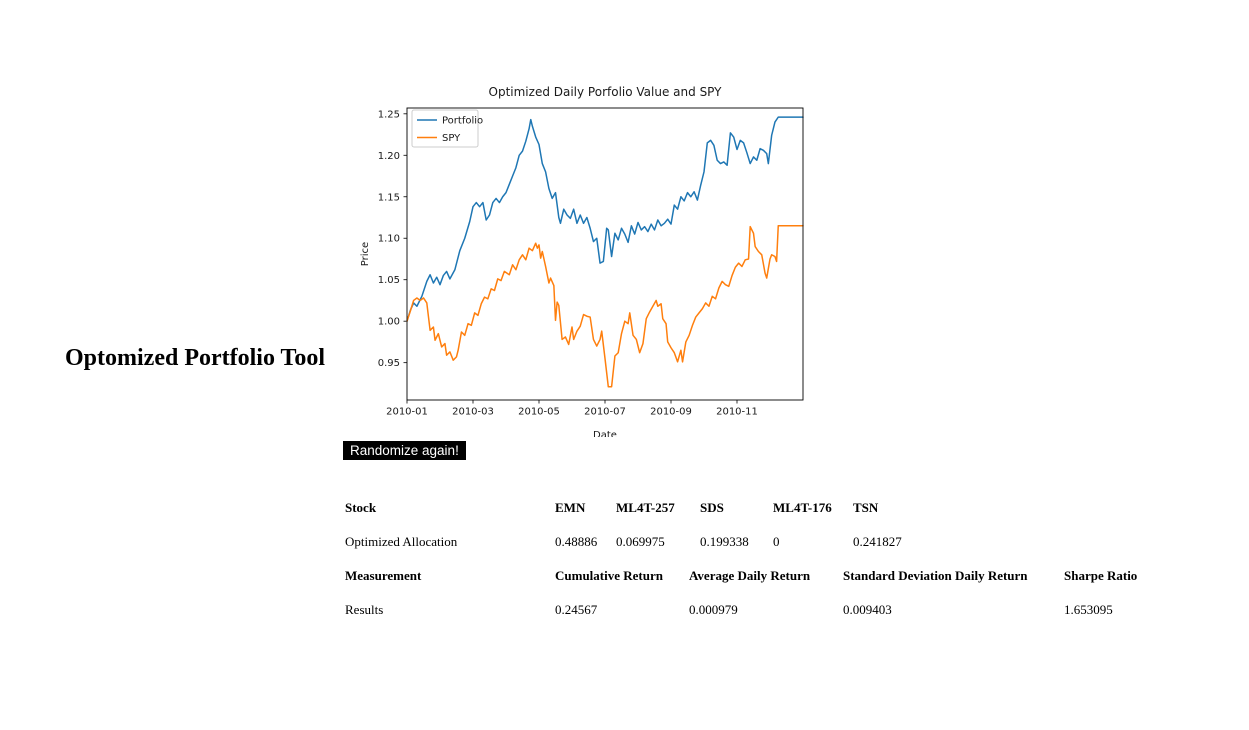  I want to click on series-line-spy, so click(605, 306).